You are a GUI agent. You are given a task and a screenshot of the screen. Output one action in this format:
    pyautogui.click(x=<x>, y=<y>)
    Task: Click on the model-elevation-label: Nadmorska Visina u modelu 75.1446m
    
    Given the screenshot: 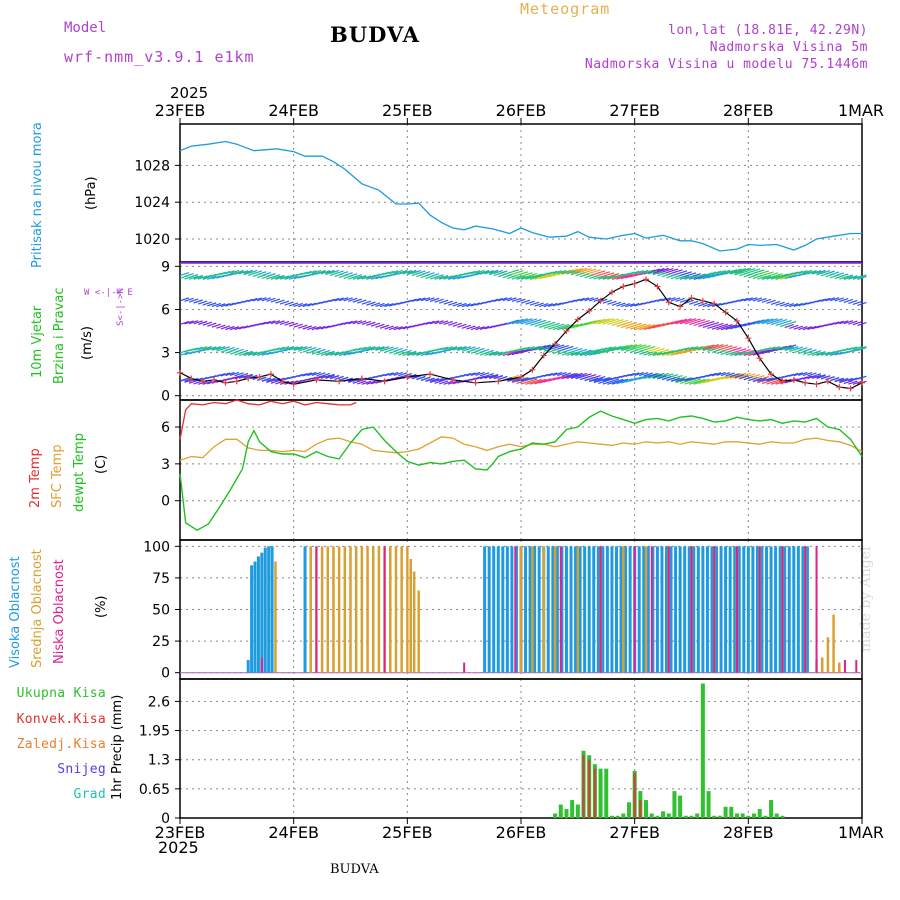 What is the action you would take?
    pyautogui.click(x=726, y=64)
    